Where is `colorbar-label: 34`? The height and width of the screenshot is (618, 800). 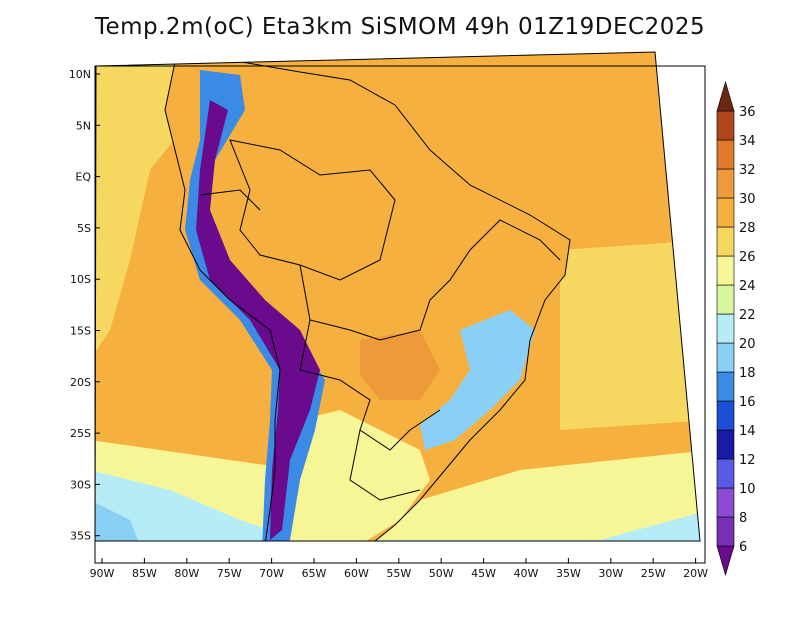
colorbar-label: 34 is located at coordinates (747, 141).